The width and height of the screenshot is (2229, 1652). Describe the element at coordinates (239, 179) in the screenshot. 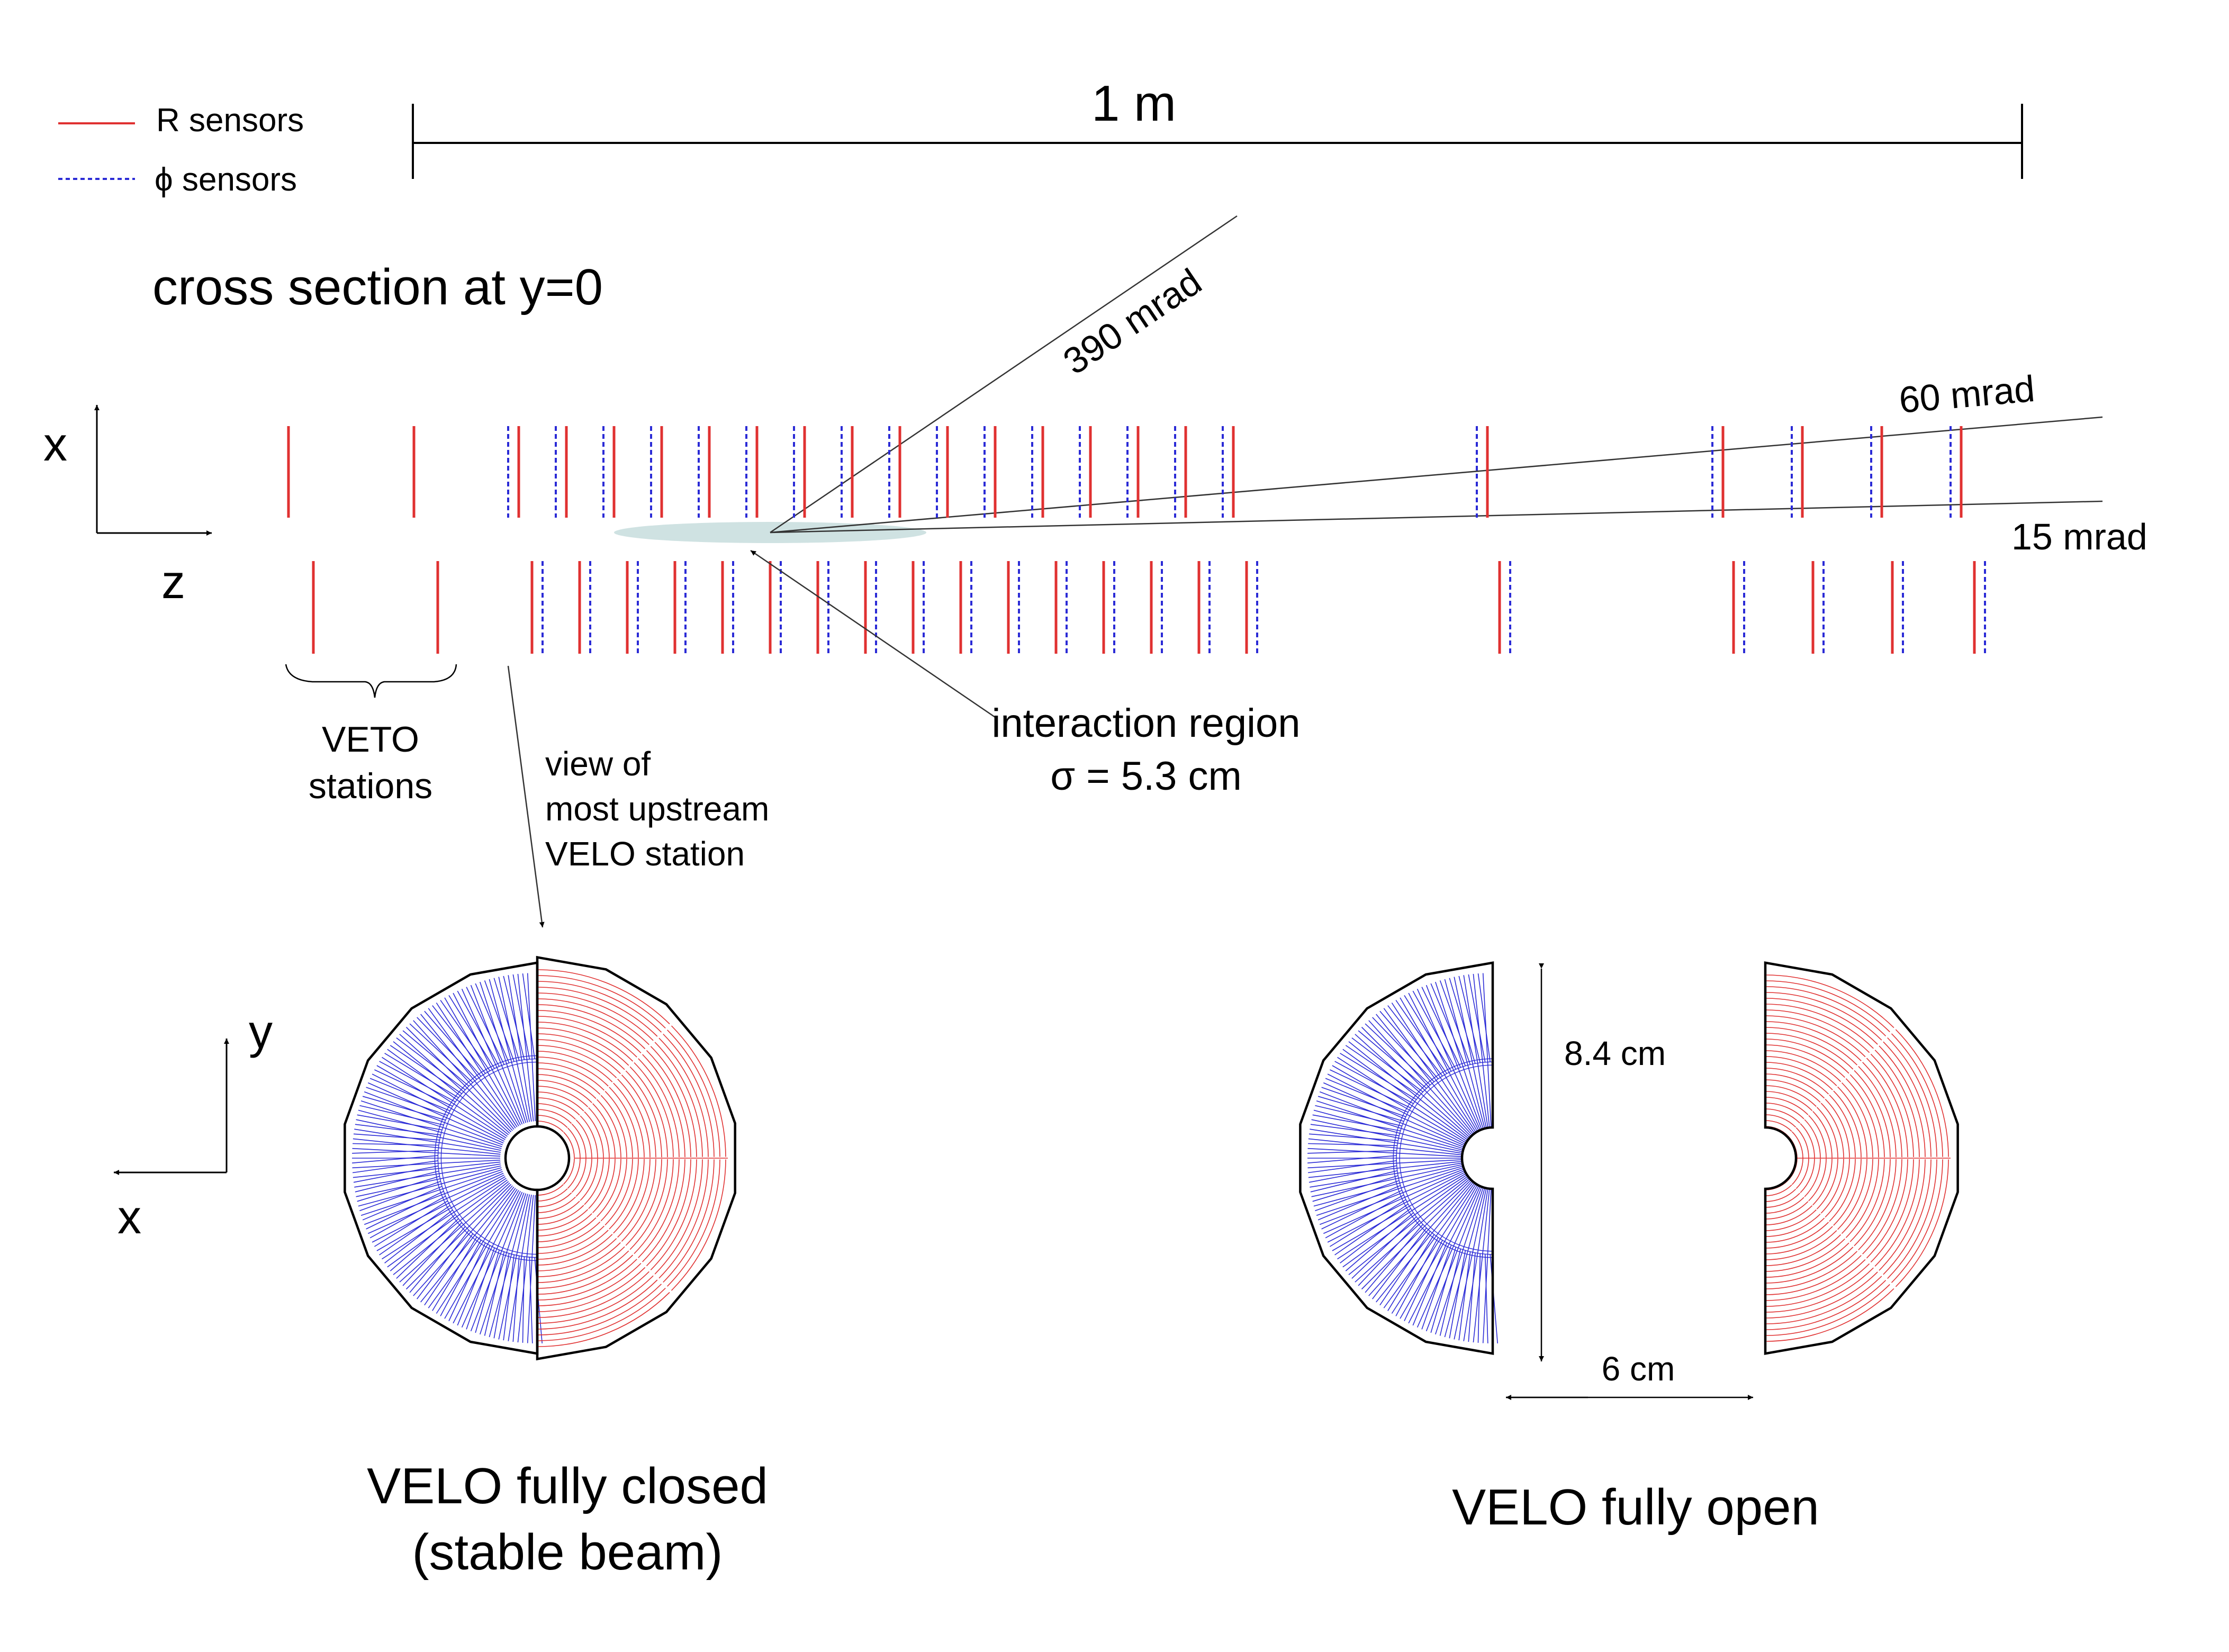

I see `phi-sensor-legend-text: sensors` at that location.